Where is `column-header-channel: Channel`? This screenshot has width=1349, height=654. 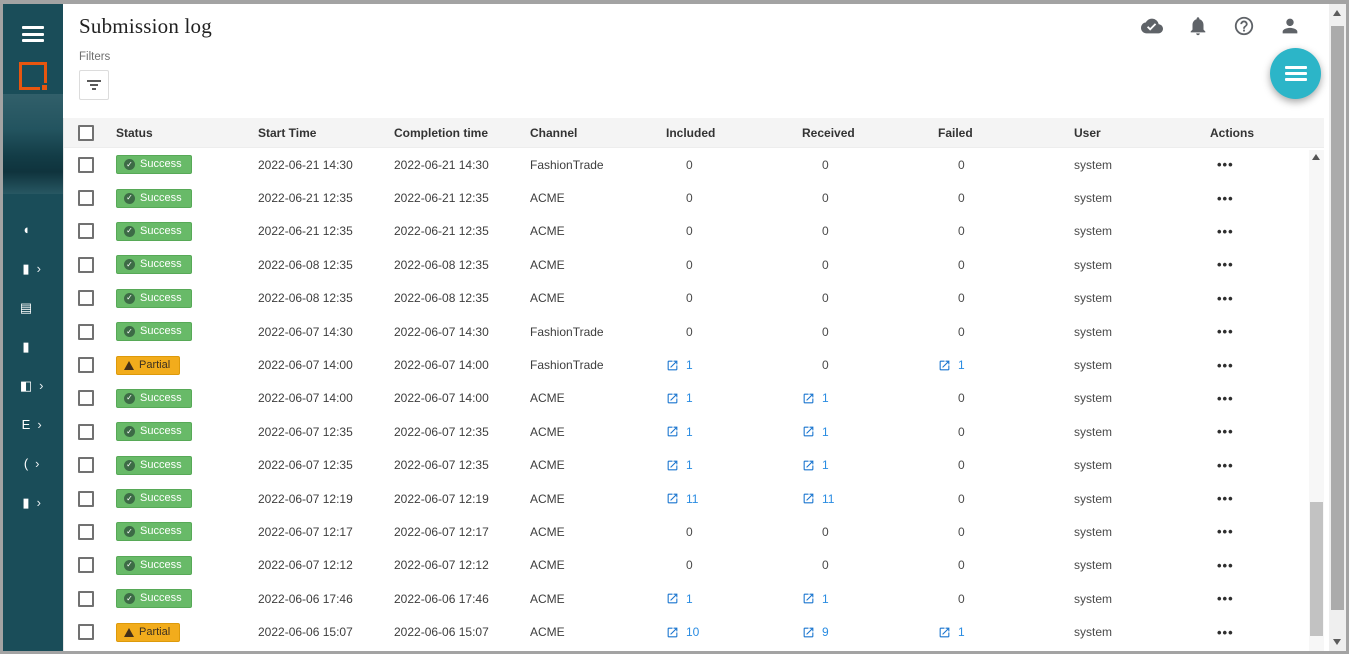 column-header-channel: Channel is located at coordinates (554, 132).